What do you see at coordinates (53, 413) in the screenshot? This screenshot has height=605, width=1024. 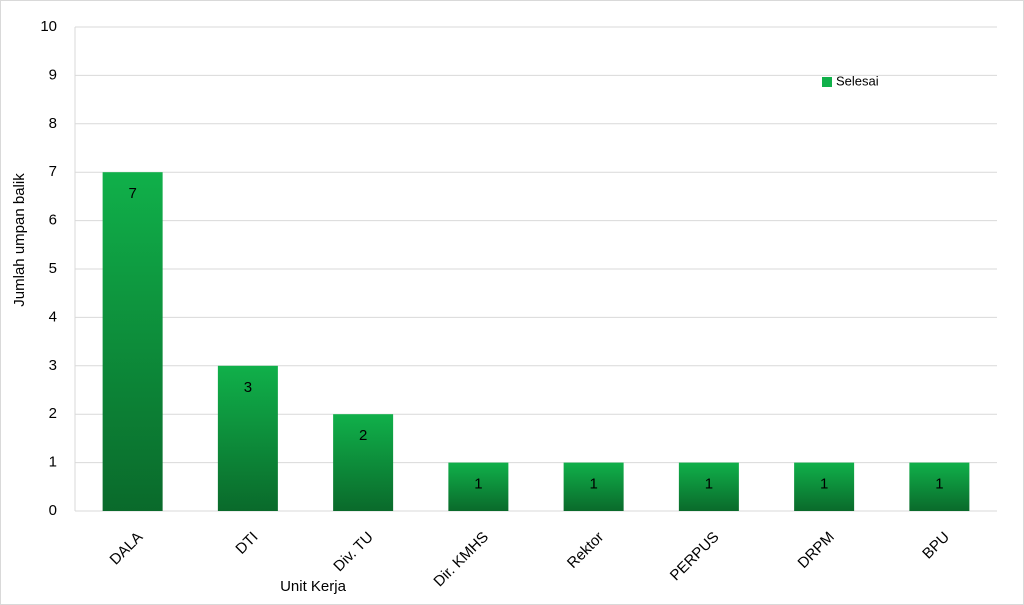 I see `y-tick-label: 2` at bounding box center [53, 413].